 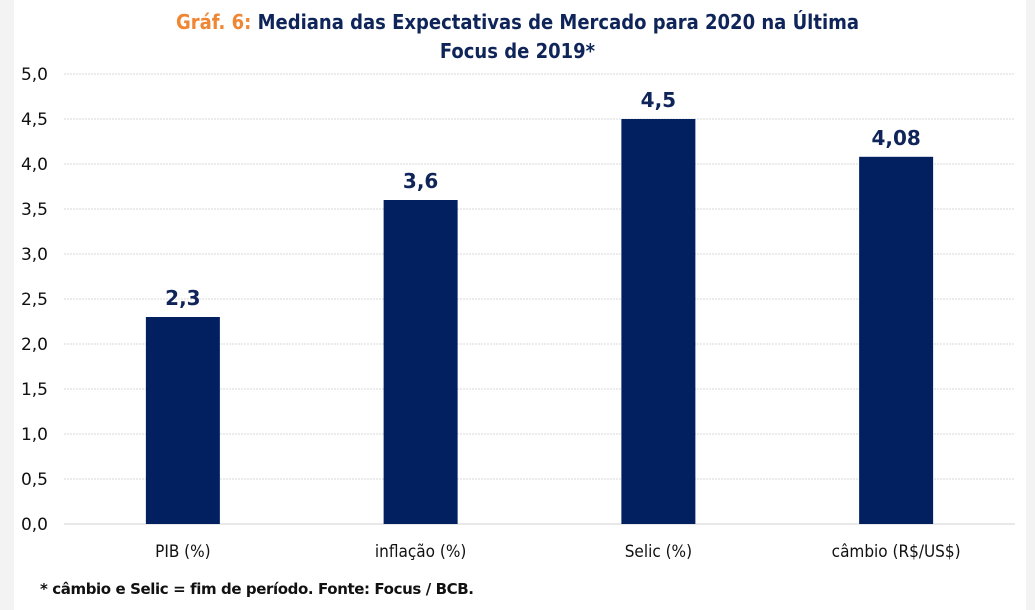 What do you see at coordinates (34, 75) in the screenshot?
I see `y-tick-label: 5,0` at bounding box center [34, 75].